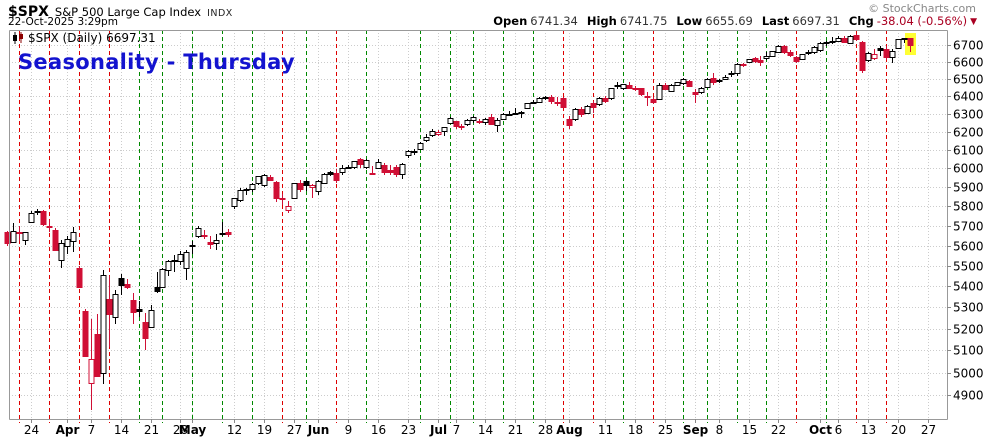  What do you see at coordinates (868, 430) in the screenshot?
I see `svg-text: 13` at bounding box center [868, 430].